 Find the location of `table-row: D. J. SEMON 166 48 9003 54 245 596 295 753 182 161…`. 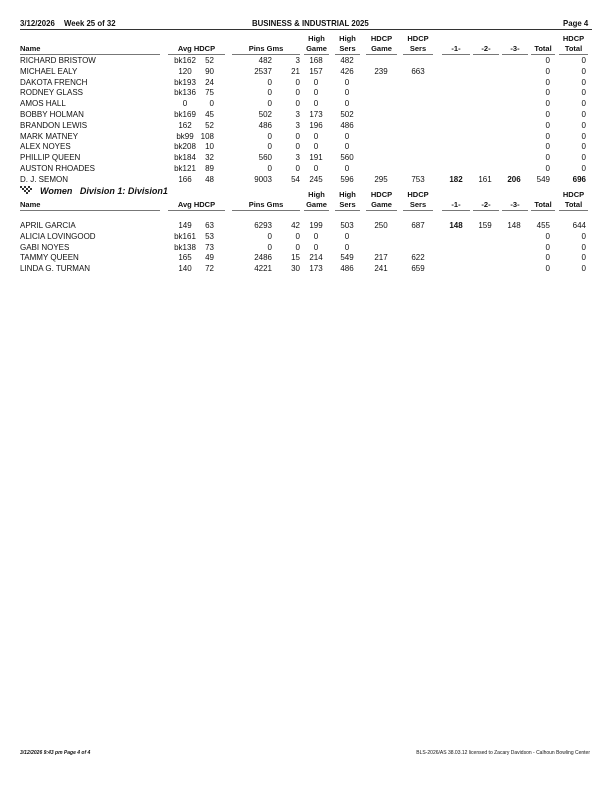

table-row: D. J. SEMON 166 48 9003 54 245 596 295 753 182 161… is located at coordinates (306, 179).